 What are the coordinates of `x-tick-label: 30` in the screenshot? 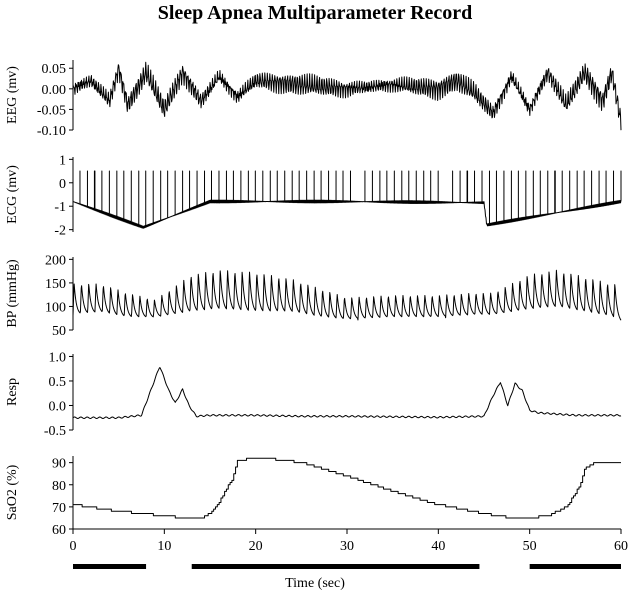 It's located at (347, 546).